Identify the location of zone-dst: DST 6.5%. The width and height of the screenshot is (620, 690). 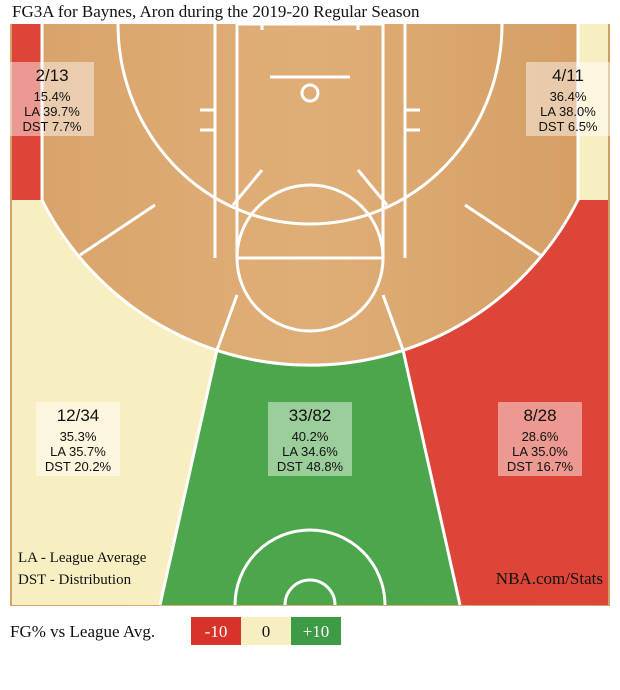
(567, 126).